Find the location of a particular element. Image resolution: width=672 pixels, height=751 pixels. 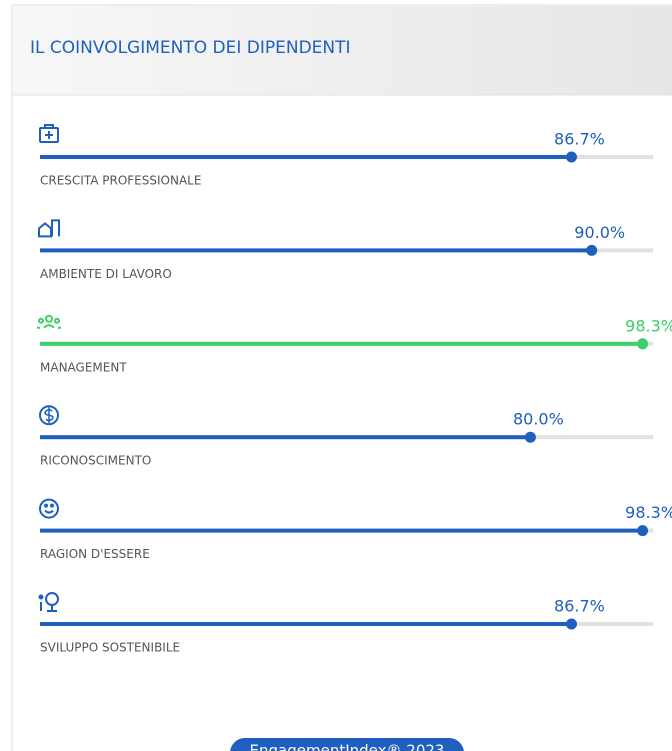

item-label: SVILUPPO SOSTENIBILE is located at coordinates (110, 648).